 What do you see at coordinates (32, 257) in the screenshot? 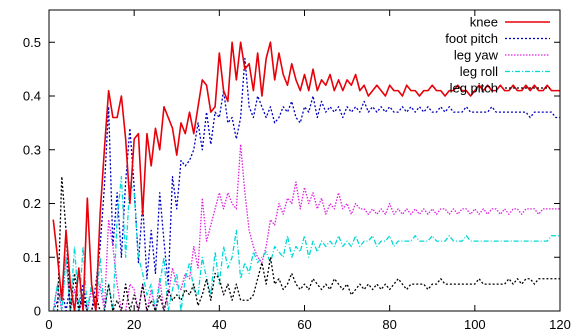
I see `y-tick-label: 0.1` at bounding box center [32, 257].